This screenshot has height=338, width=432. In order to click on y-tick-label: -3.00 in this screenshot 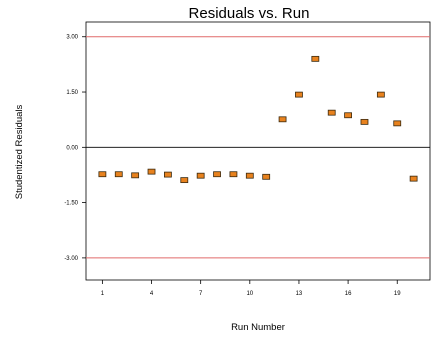, I will do `click(71, 259)`.